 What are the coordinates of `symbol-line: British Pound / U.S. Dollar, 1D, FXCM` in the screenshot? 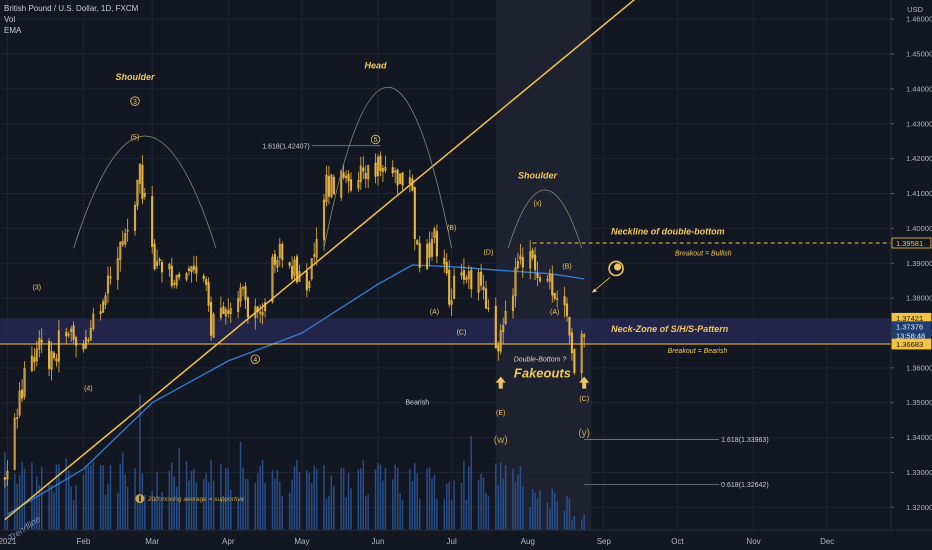 It's located at (71, 8).